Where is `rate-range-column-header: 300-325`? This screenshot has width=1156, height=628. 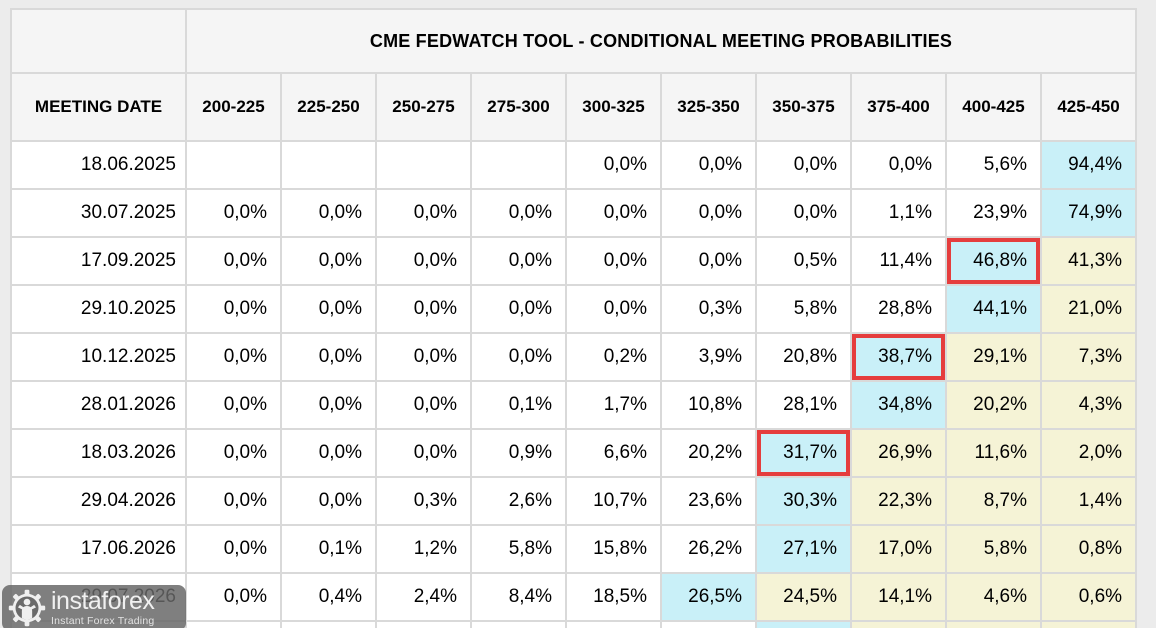 rate-range-column-header: 300-325 is located at coordinates (613, 107).